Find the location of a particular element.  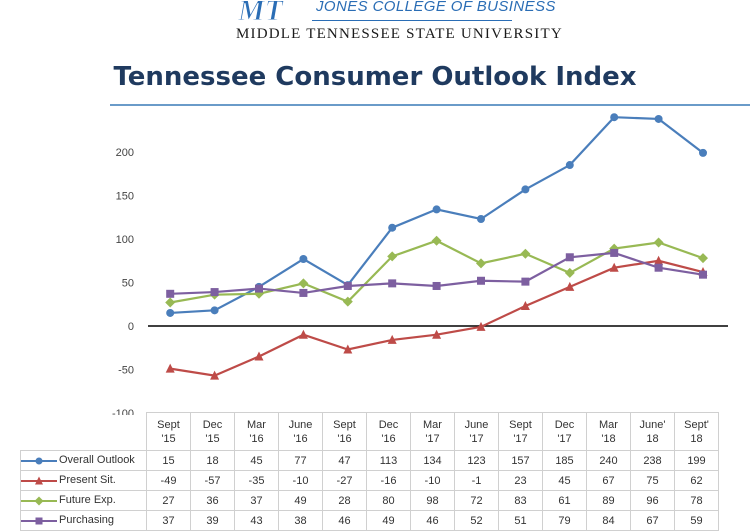

data-label: 199 is located at coordinates (696, 460).